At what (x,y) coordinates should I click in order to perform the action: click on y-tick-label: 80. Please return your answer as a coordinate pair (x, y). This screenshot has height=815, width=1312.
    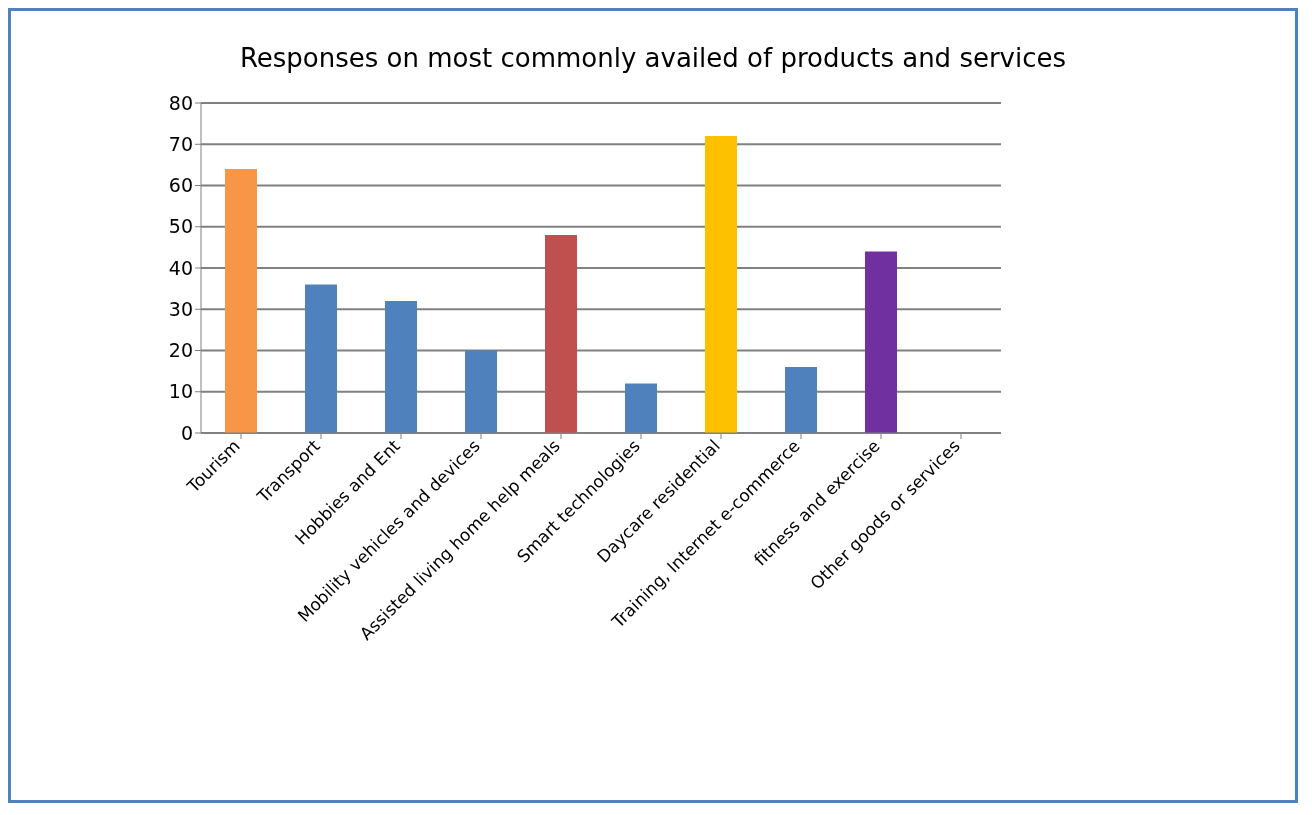
    Looking at the image, I should click on (180, 102).